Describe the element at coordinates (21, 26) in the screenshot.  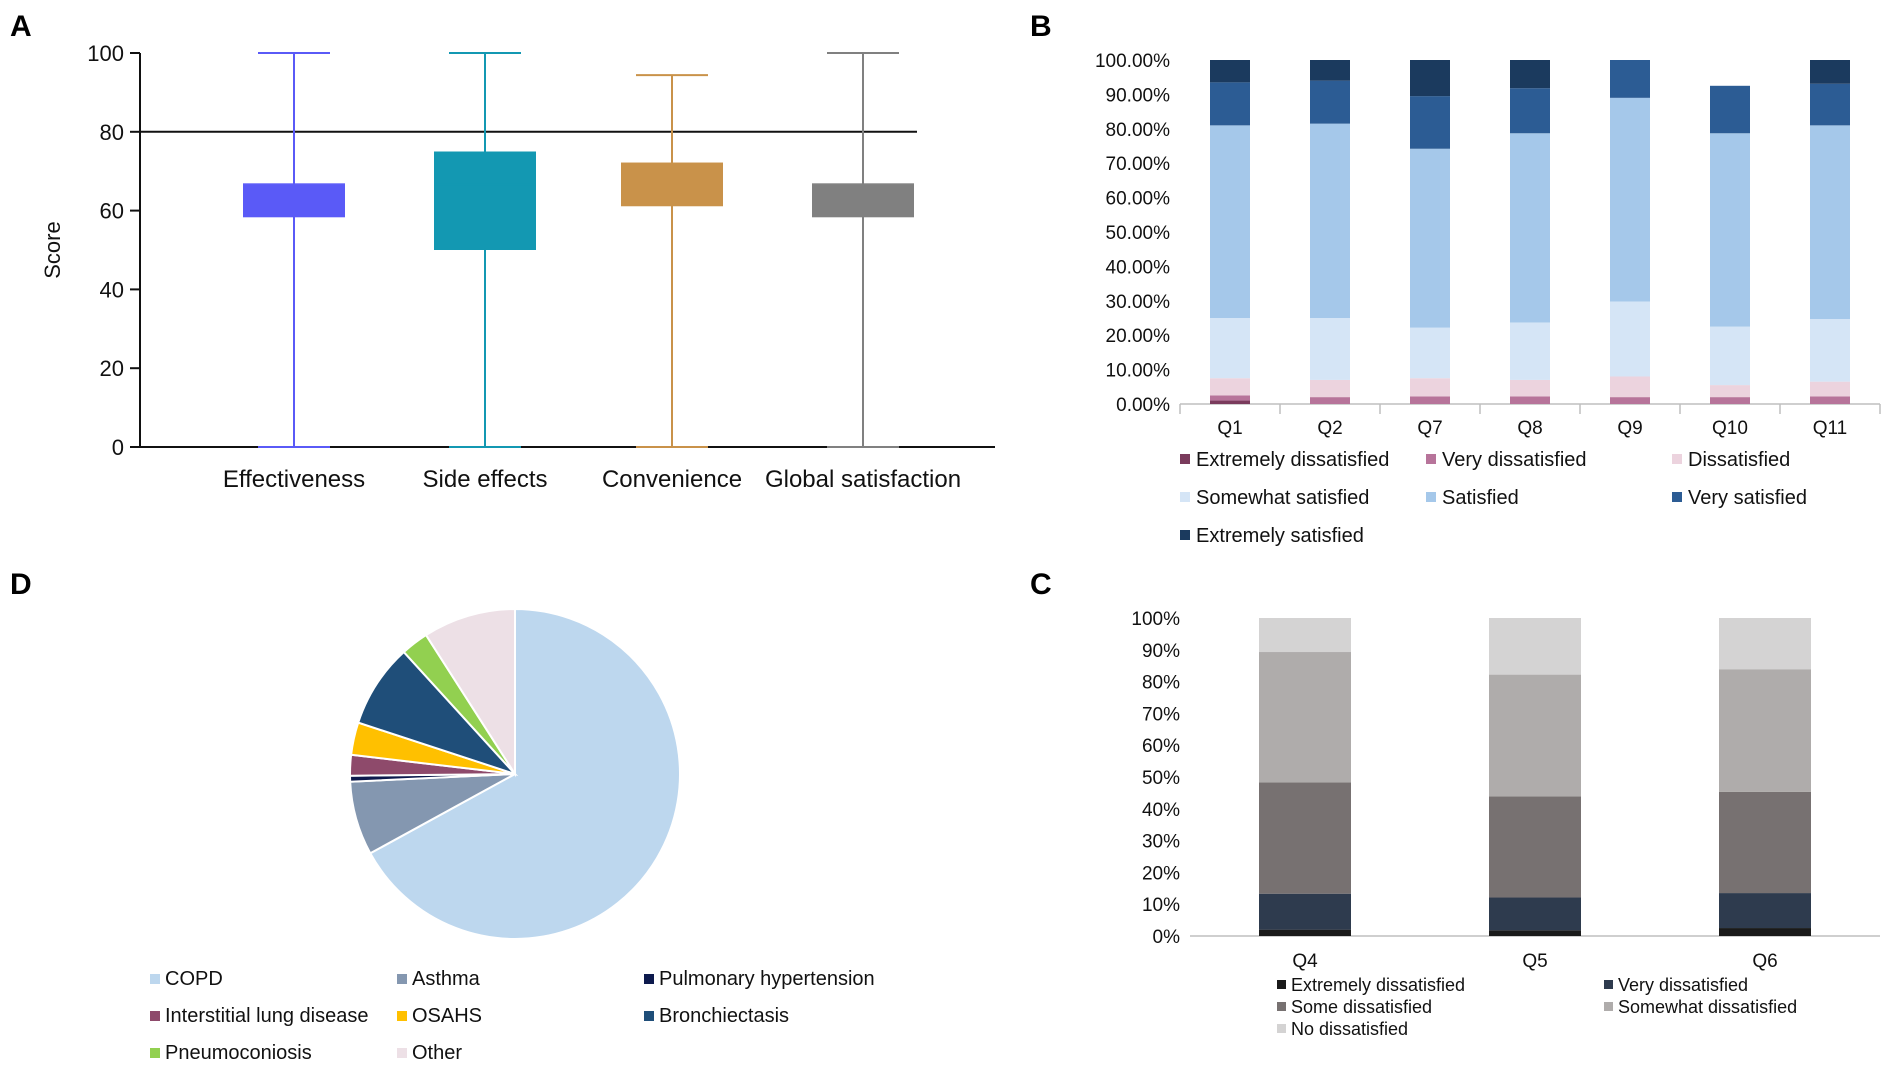
I see `panel-letter-a: A` at that location.